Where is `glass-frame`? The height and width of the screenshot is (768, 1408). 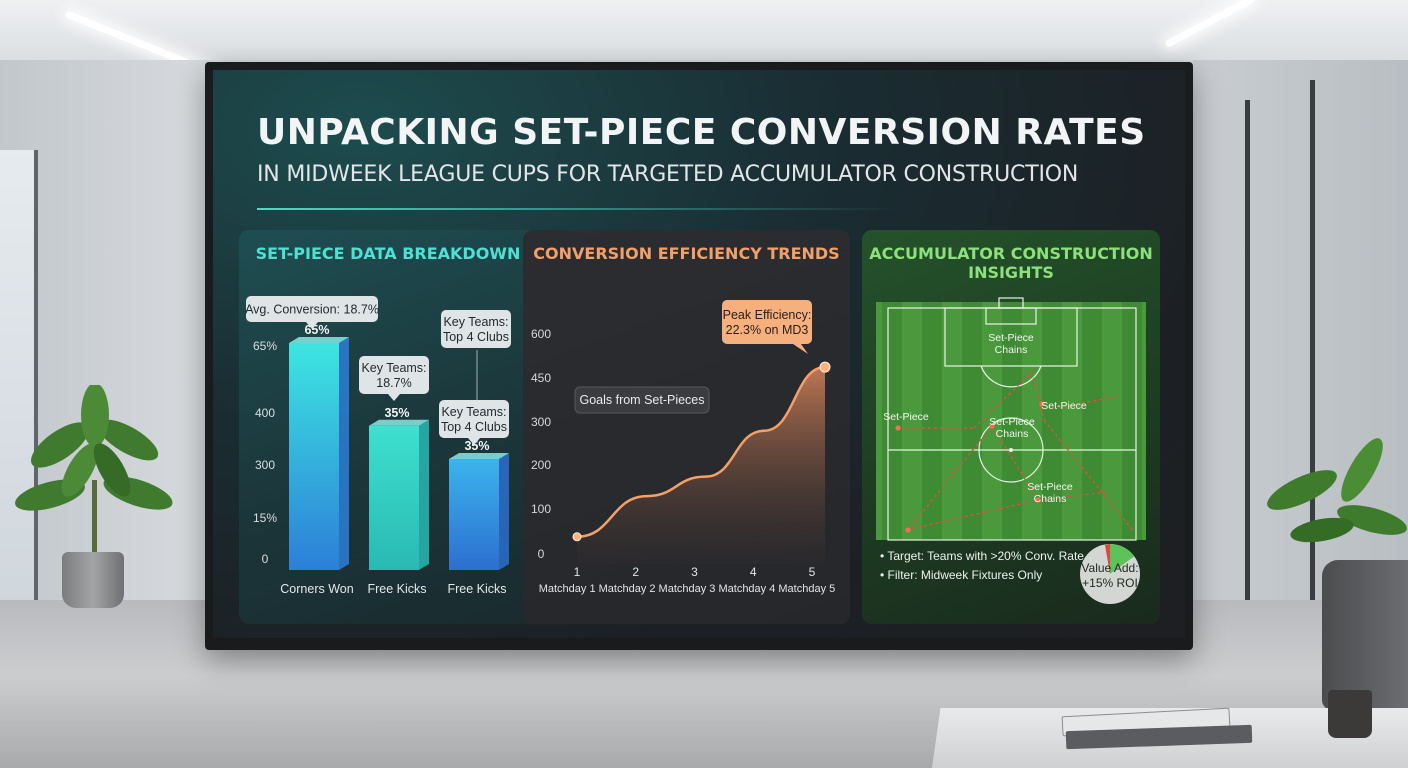
glass-frame is located at coordinates (1312, 370).